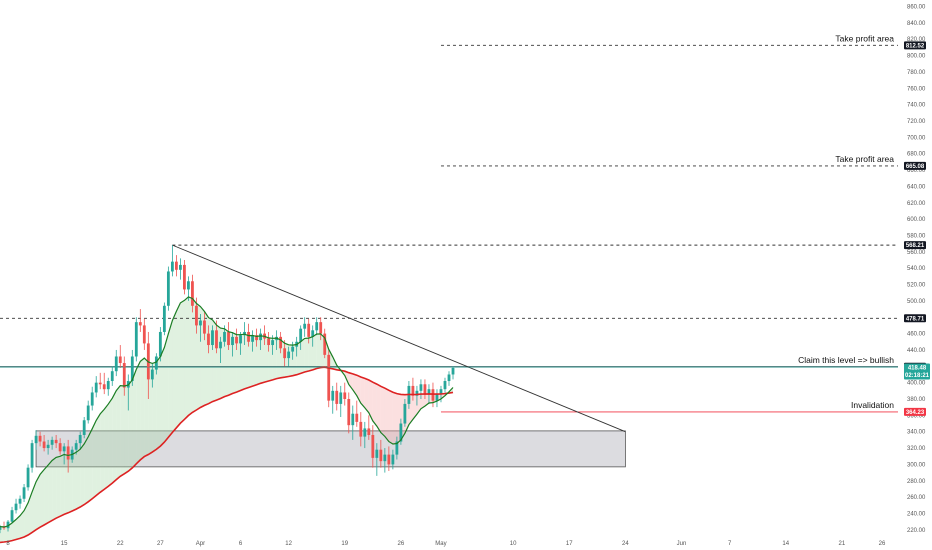 This screenshot has height=550, width=932. What do you see at coordinates (916, 220) in the screenshot?
I see `y-tick-label: 600.00` at bounding box center [916, 220].